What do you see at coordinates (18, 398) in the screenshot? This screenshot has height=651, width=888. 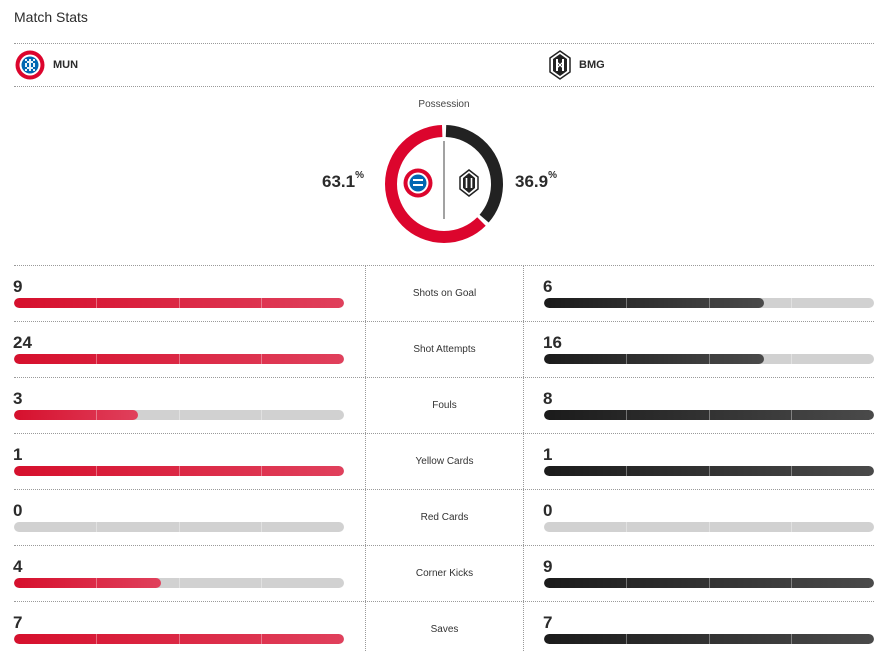 I see `stat-home-value: 3` at bounding box center [18, 398].